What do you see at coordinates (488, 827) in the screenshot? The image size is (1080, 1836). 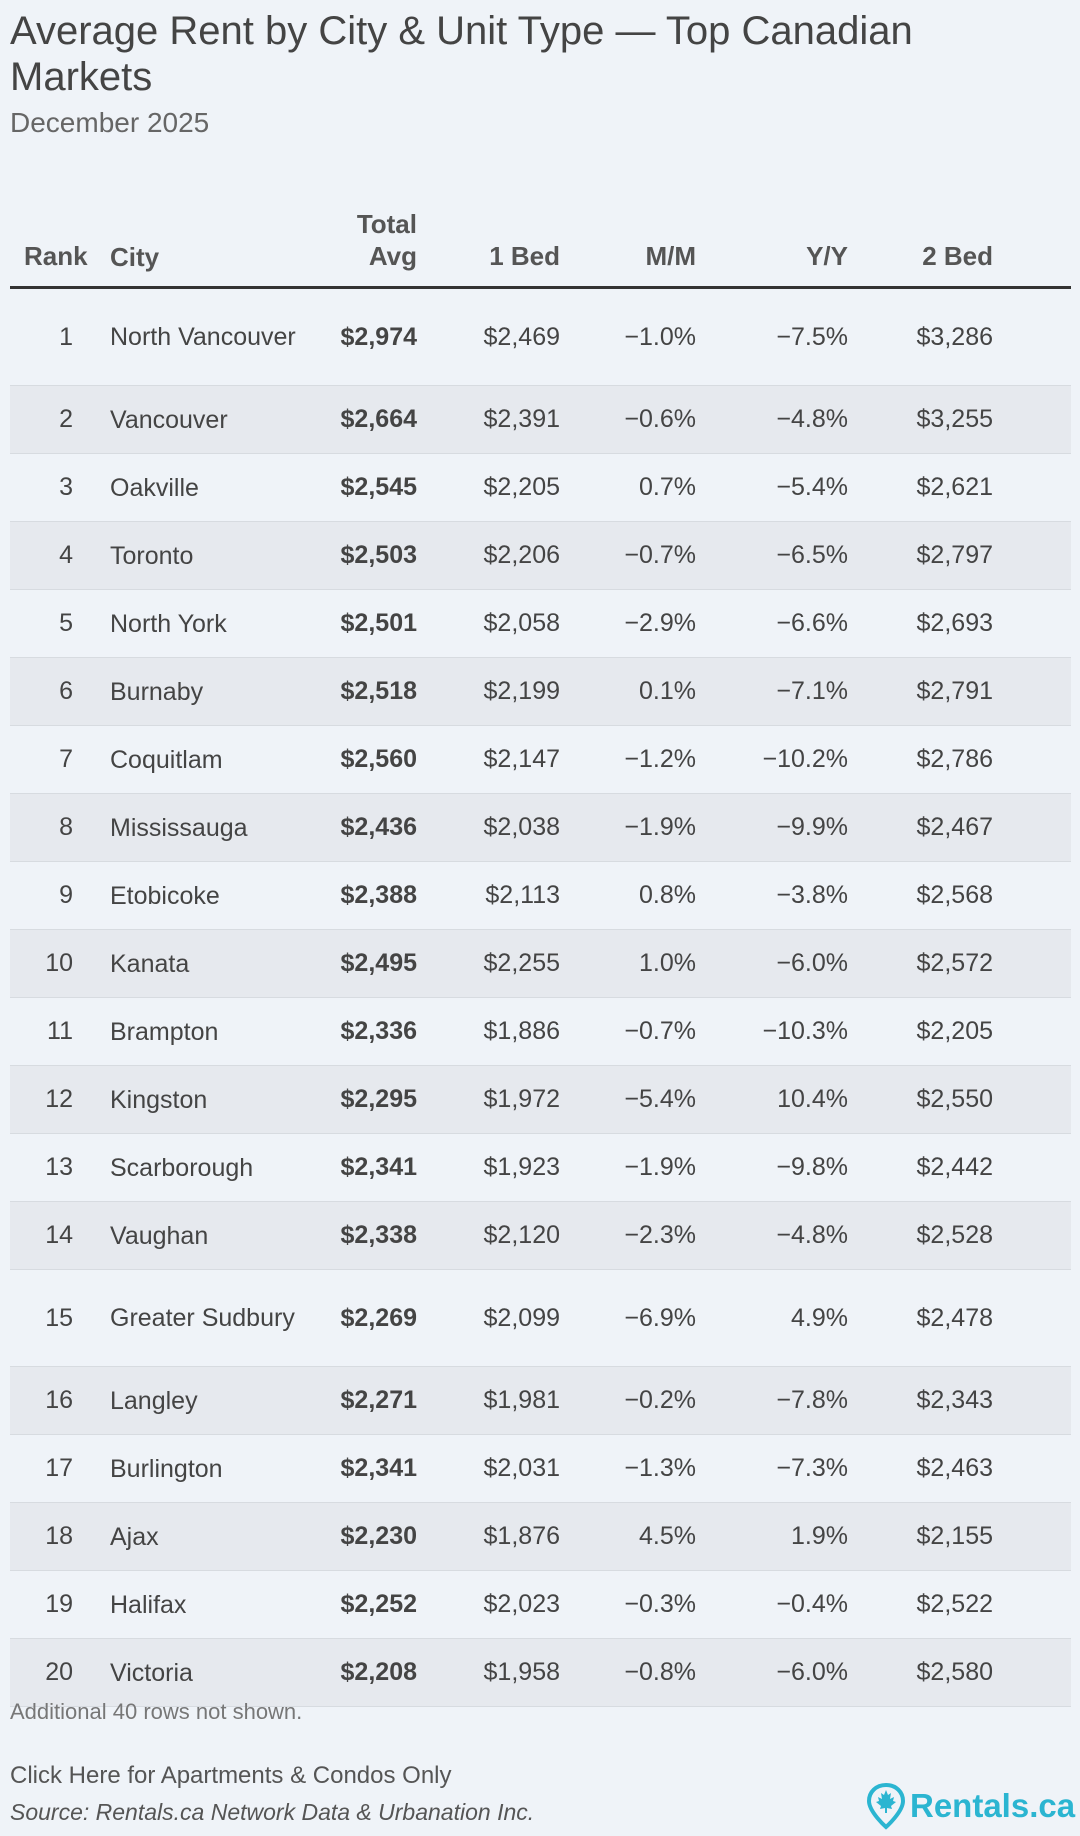 I see `cell-1-bed: $2,038` at bounding box center [488, 827].